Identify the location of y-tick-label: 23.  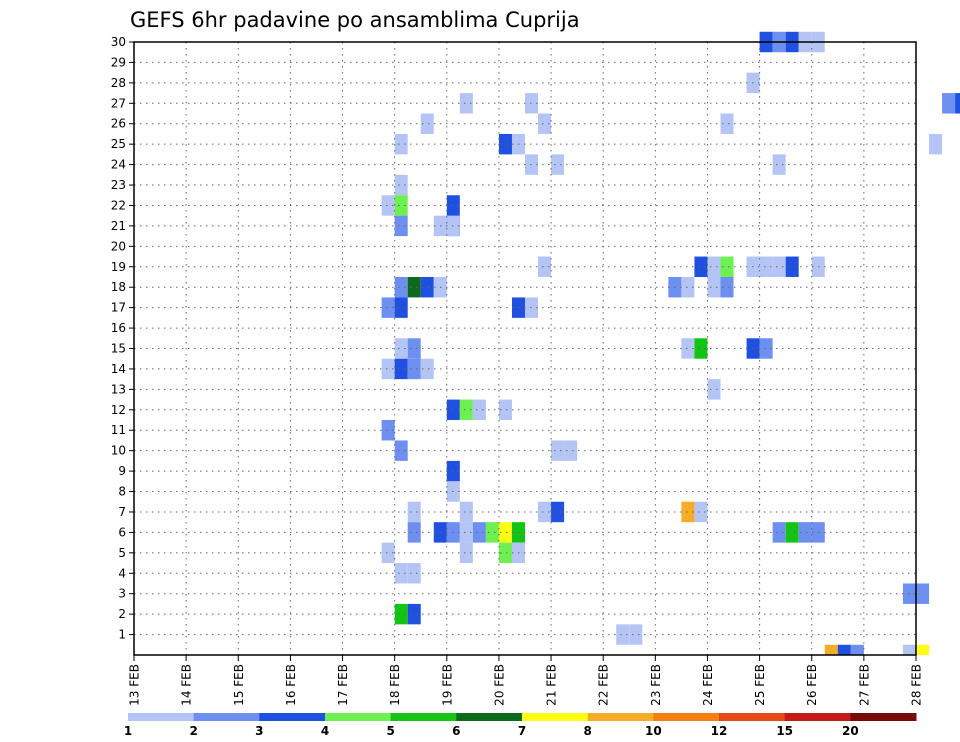
(118, 185).